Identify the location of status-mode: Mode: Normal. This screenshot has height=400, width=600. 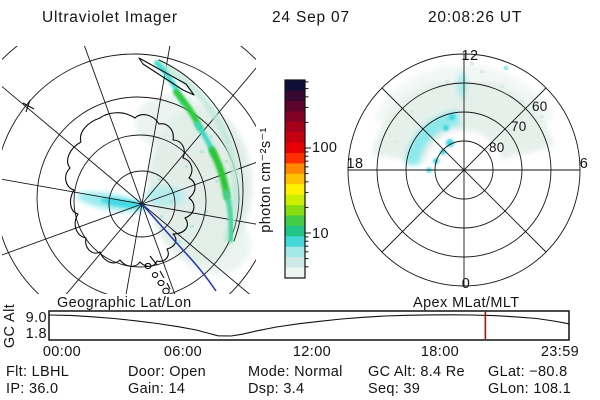
(295, 372).